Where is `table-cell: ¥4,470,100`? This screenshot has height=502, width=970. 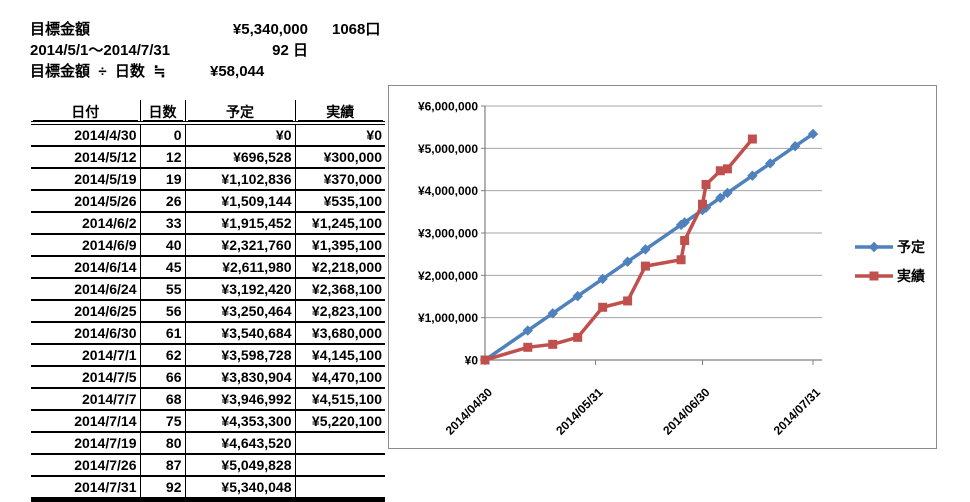 table-cell: ¥4,470,100 is located at coordinates (339, 377).